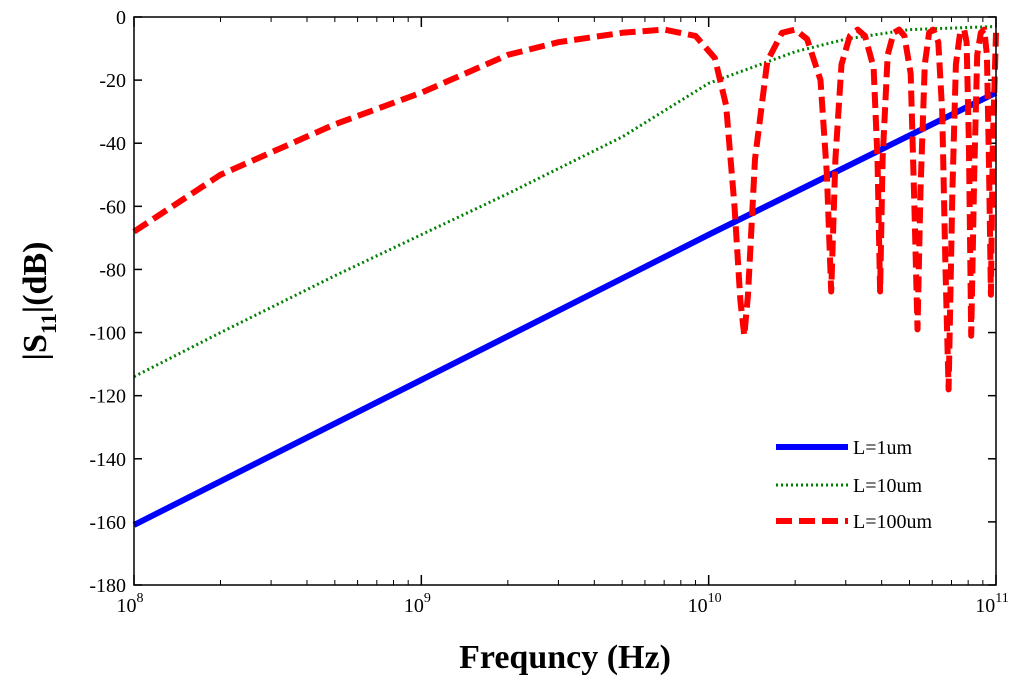 Image resolution: width=1024 pixels, height=679 pixels. Describe the element at coordinates (112, 81) in the screenshot. I see `y-tick-label: -20` at that location.